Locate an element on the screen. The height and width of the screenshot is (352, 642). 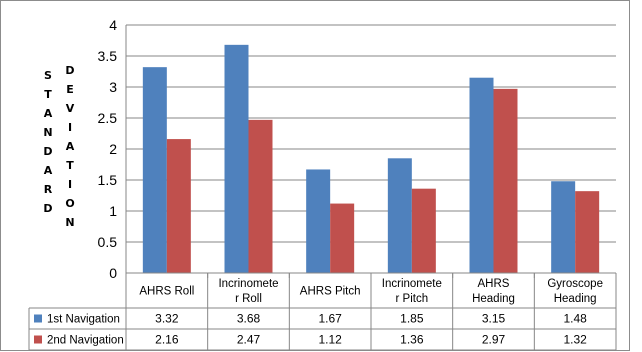
y-tick-label: 4 is located at coordinates (113, 25).